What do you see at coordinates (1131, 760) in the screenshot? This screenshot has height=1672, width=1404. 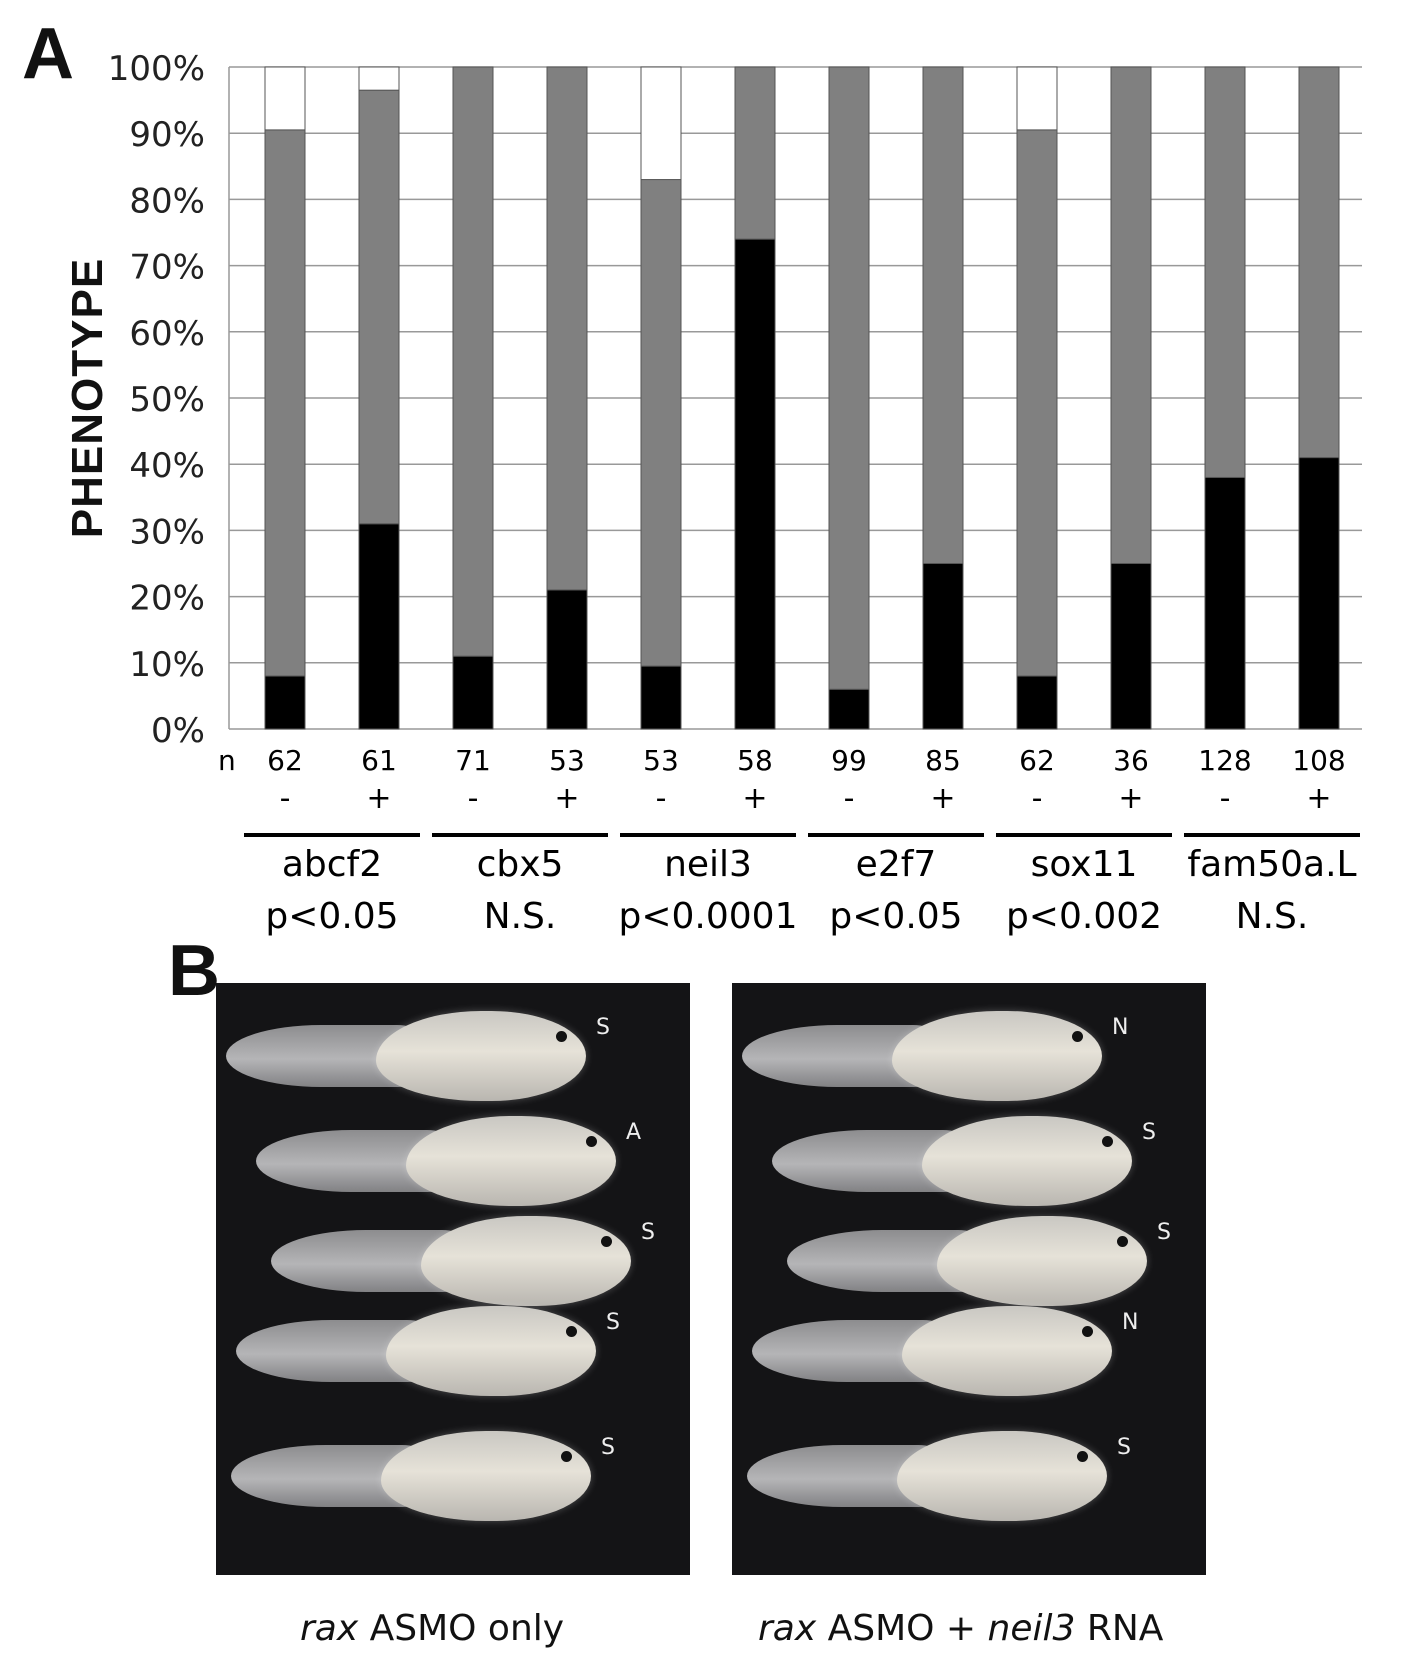 I see `n-value: 36` at bounding box center [1131, 760].